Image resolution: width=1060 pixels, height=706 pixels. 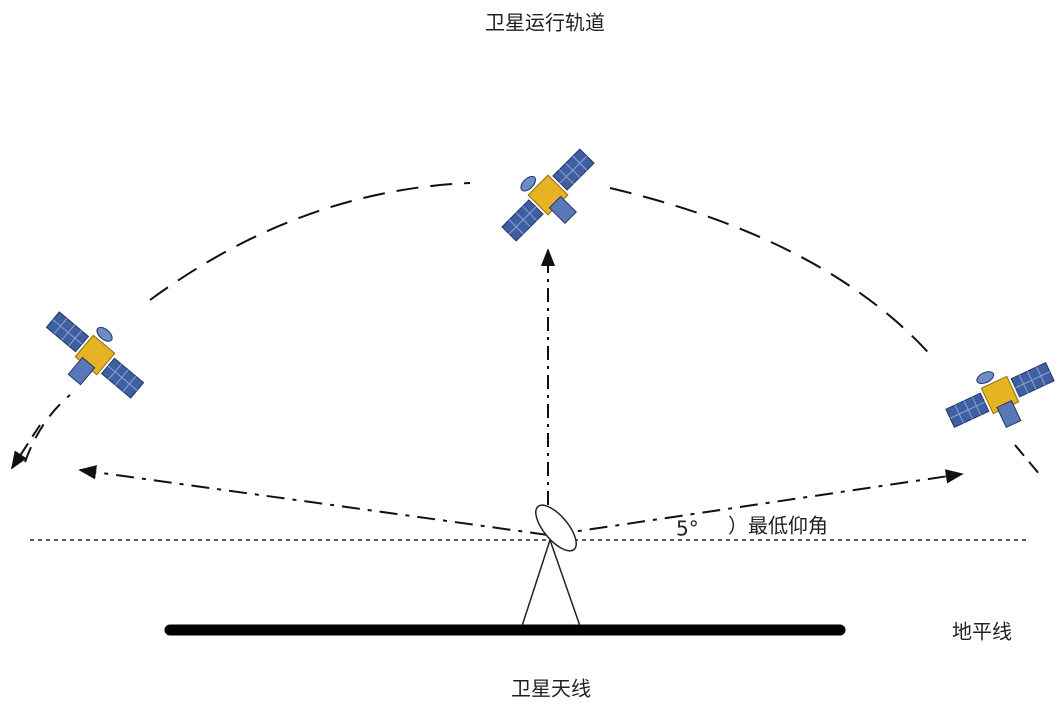 I want to click on antenna, so click(x=551, y=565).